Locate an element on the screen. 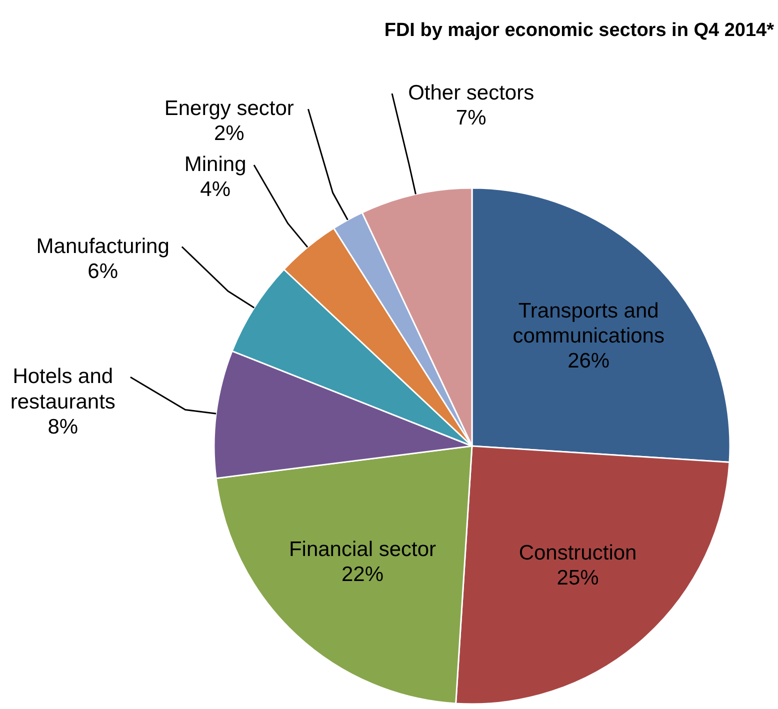  data-label: 4% is located at coordinates (215, 189).